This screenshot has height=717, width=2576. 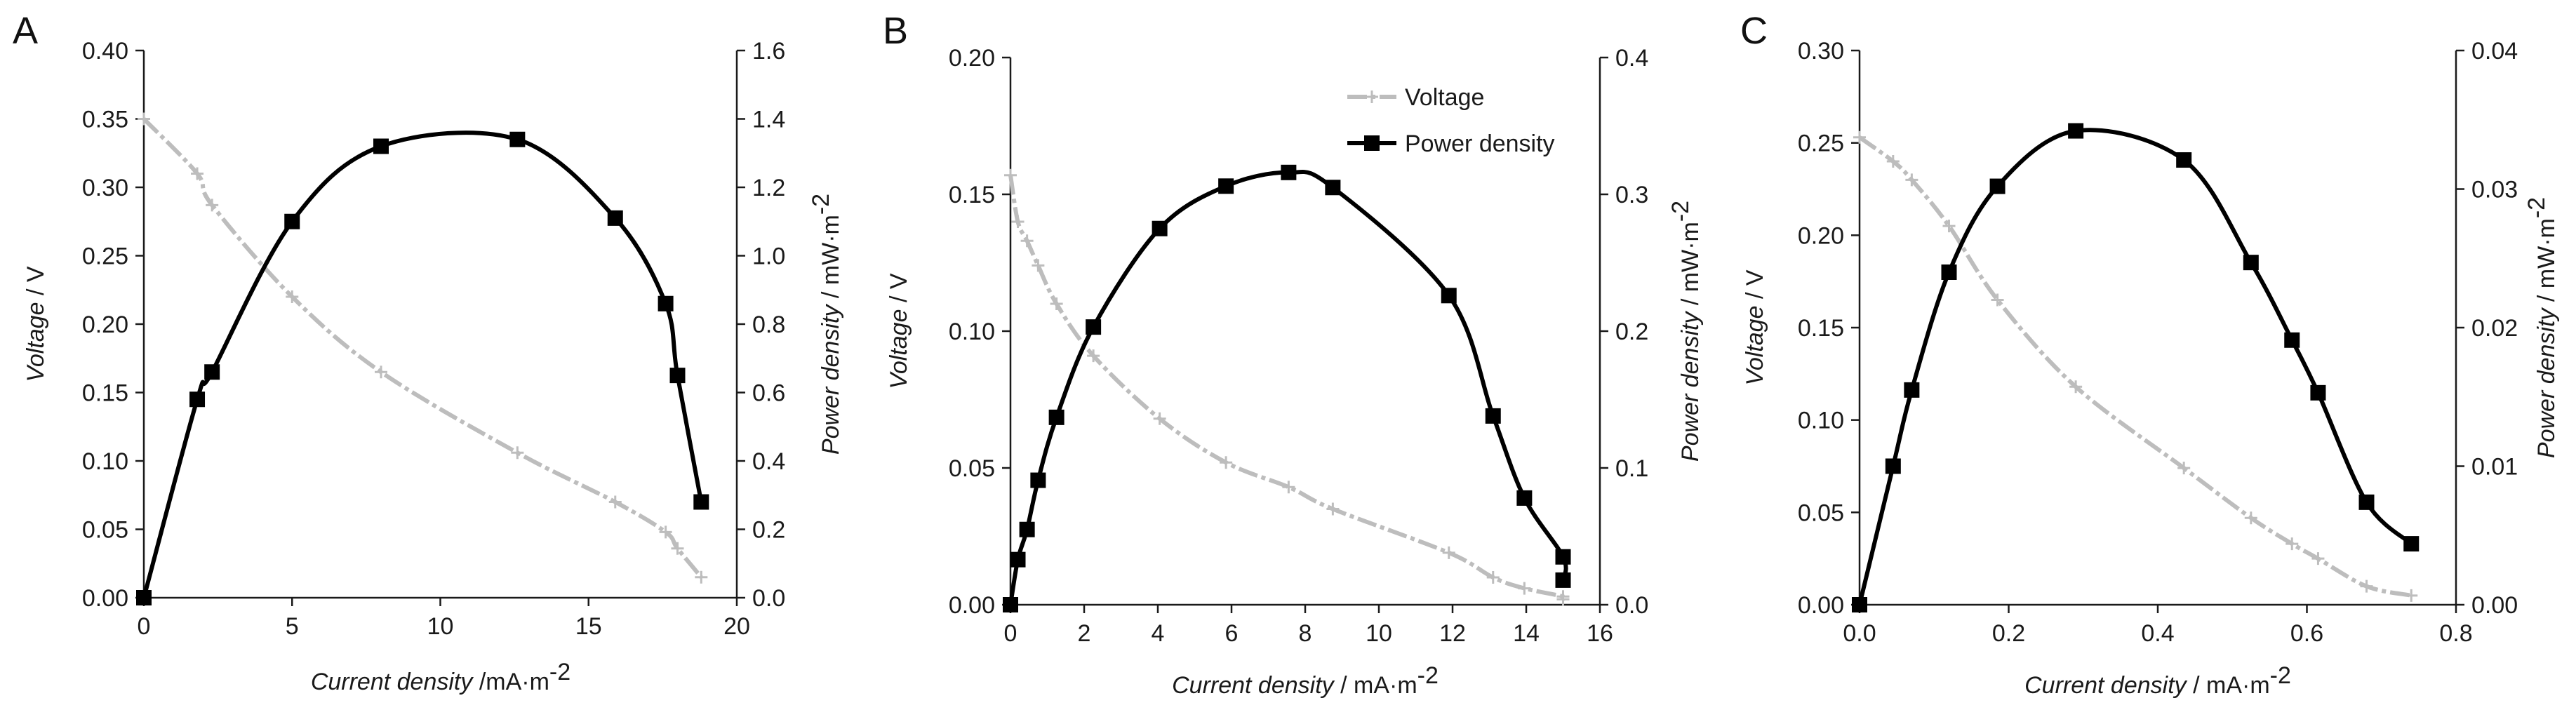 I want to click on legend-voltage-marker, so click(x=1372, y=97).